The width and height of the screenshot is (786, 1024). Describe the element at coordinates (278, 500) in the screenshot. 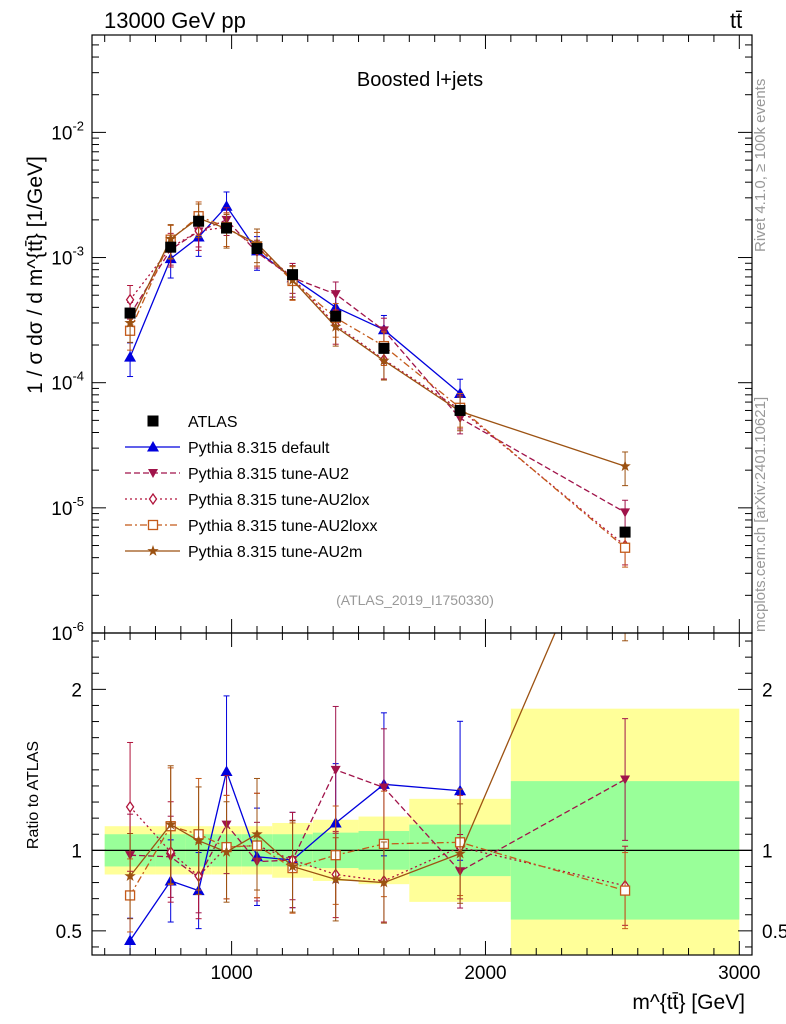

I see `legend-label: Pythia 8.315 tune-AU2lox` at that location.